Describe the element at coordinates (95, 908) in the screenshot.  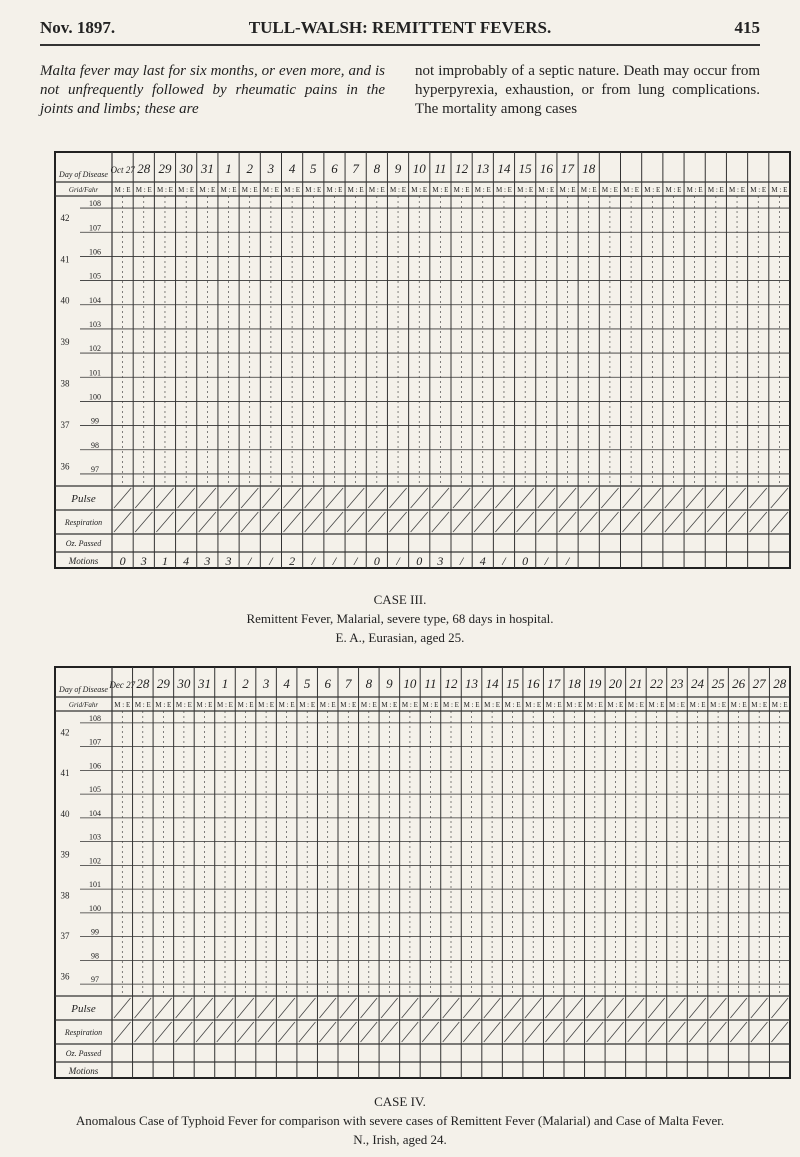
I see `fahrenheit-label: 100` at that location.